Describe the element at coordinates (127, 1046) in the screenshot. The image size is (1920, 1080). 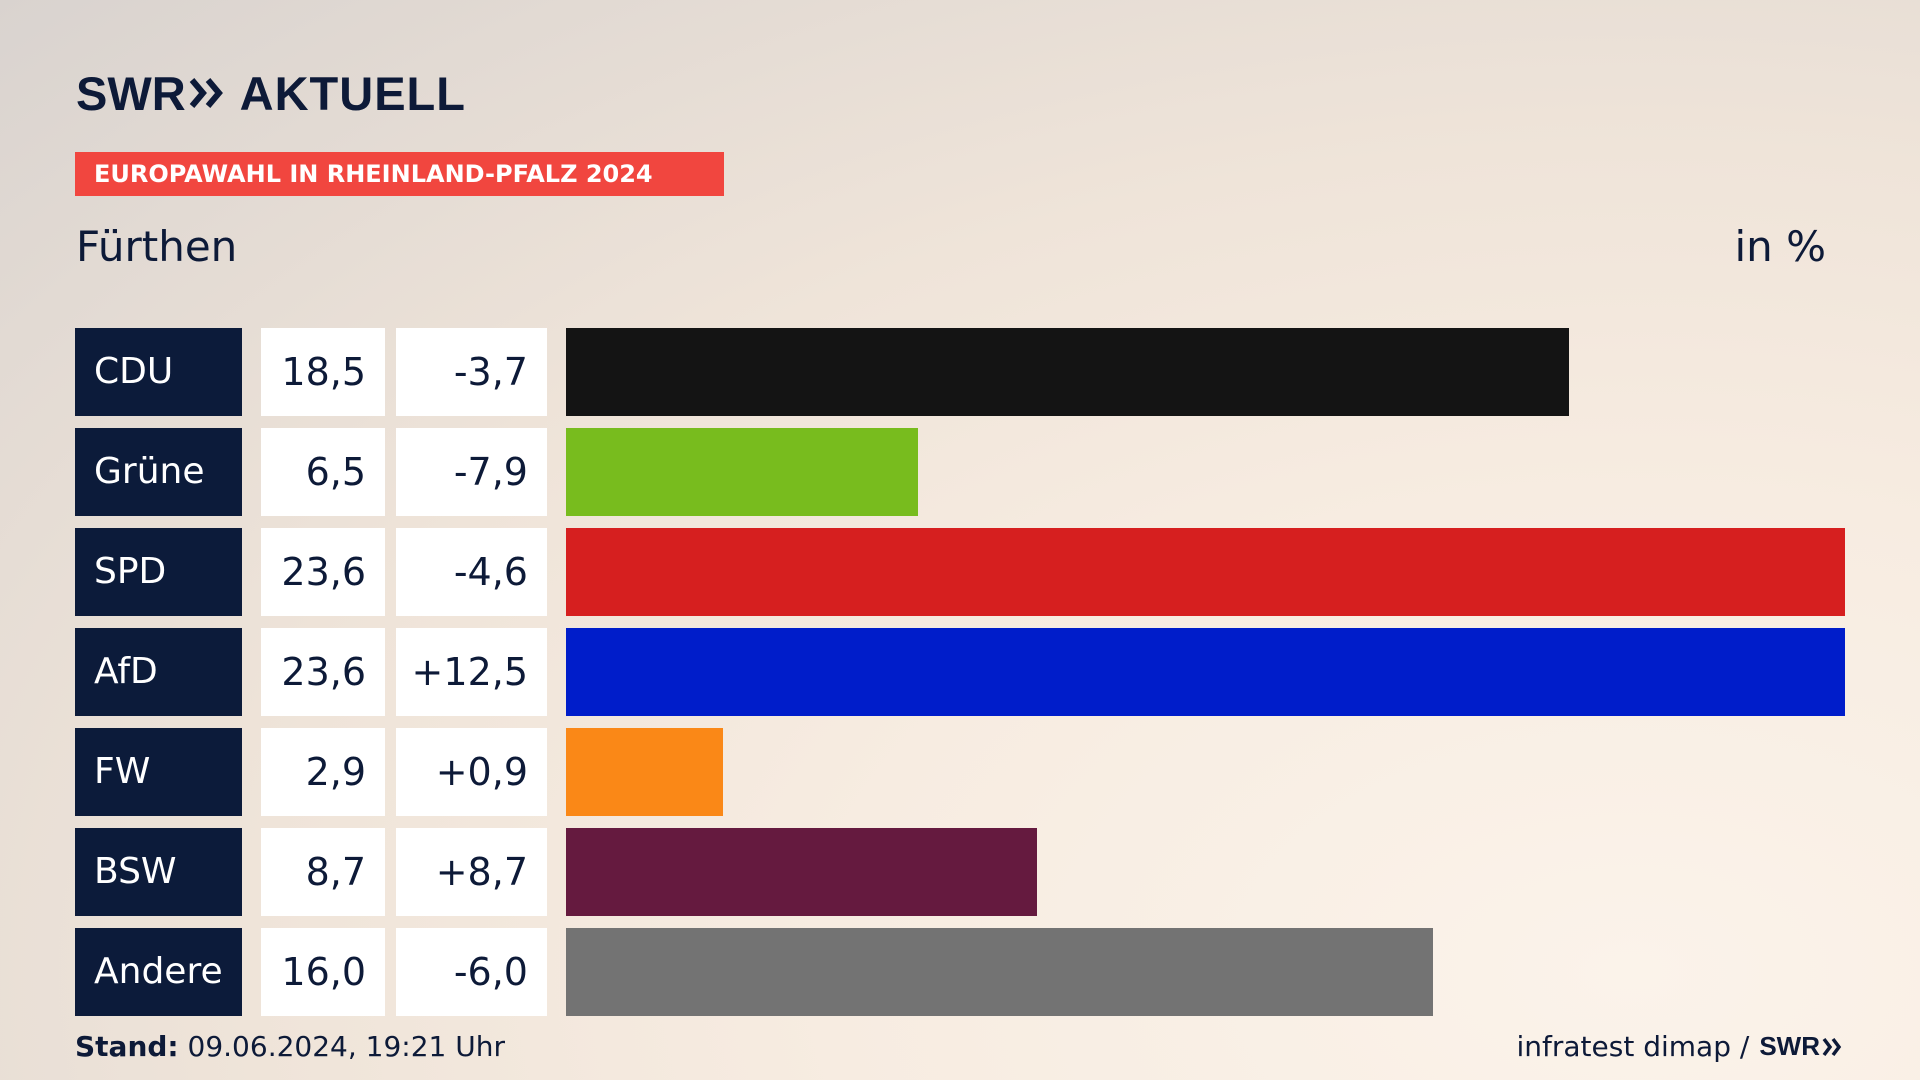
I see `stand-label: Stand:` at that location.